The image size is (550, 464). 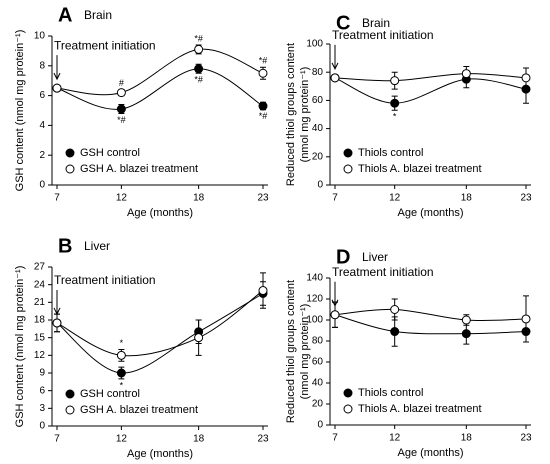 I want to click on panel-title: Liver, so click(x=375, y=257).